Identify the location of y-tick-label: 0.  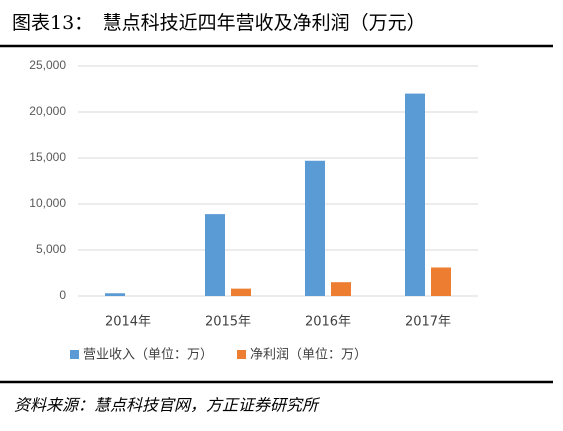
(62, 295).